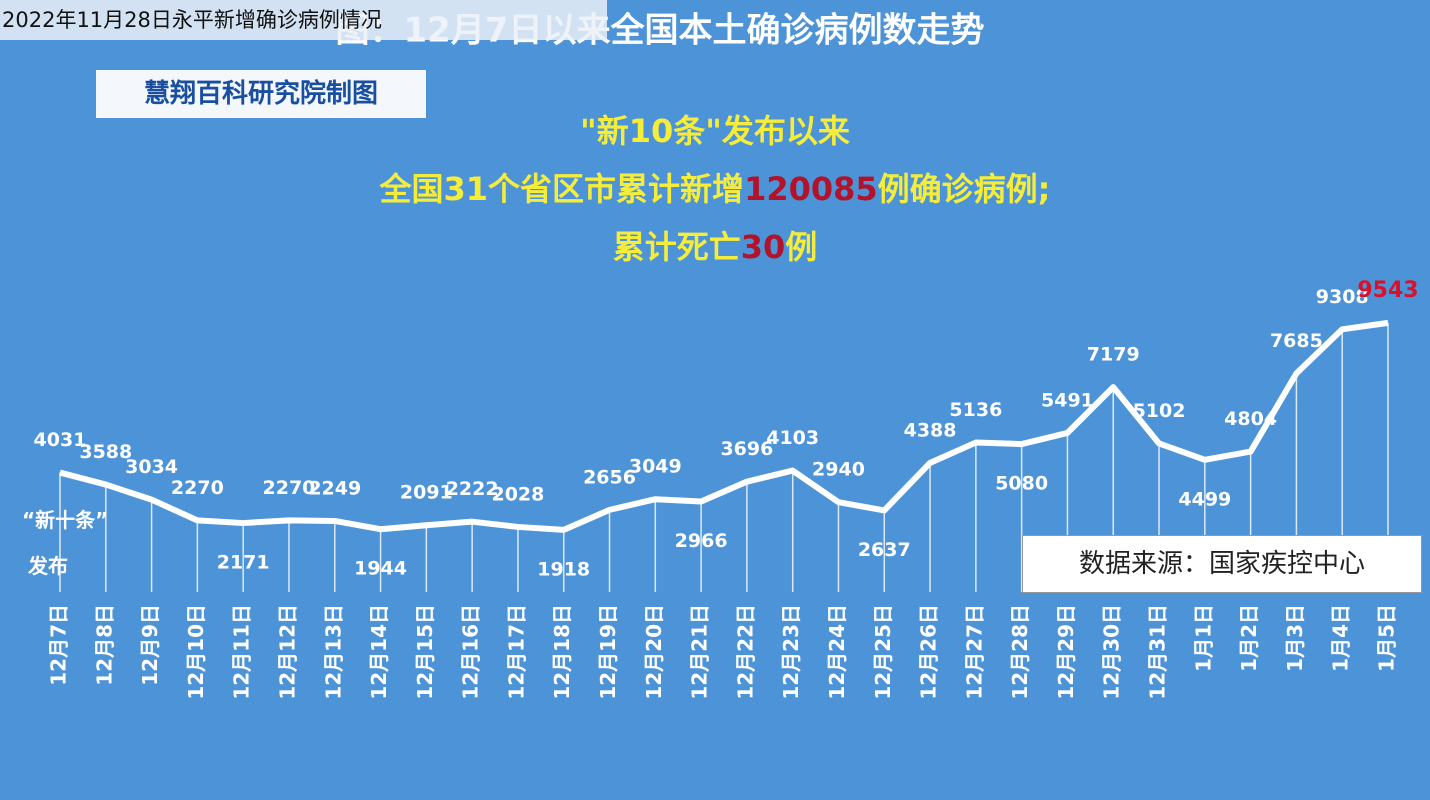 Image resolution: width=1430 pixels, height=800 pixels. Describe the element at coordinates (609, 477) in the screenshot. I see `data-label: 2656` at that location.